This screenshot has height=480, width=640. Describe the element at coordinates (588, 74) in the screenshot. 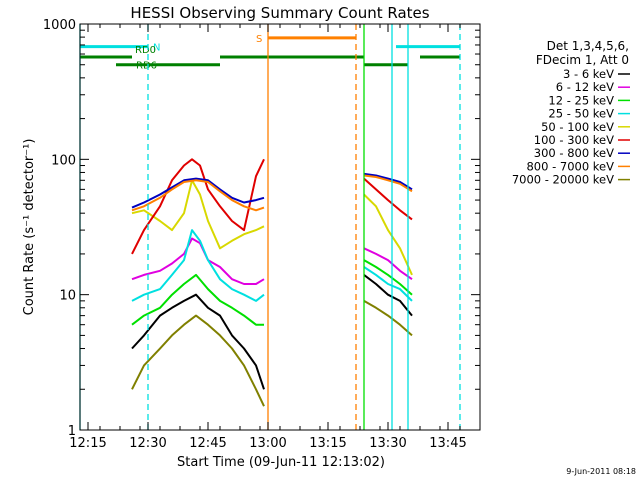

I see `legend-label-0: 3 - 6 keV` at that location.